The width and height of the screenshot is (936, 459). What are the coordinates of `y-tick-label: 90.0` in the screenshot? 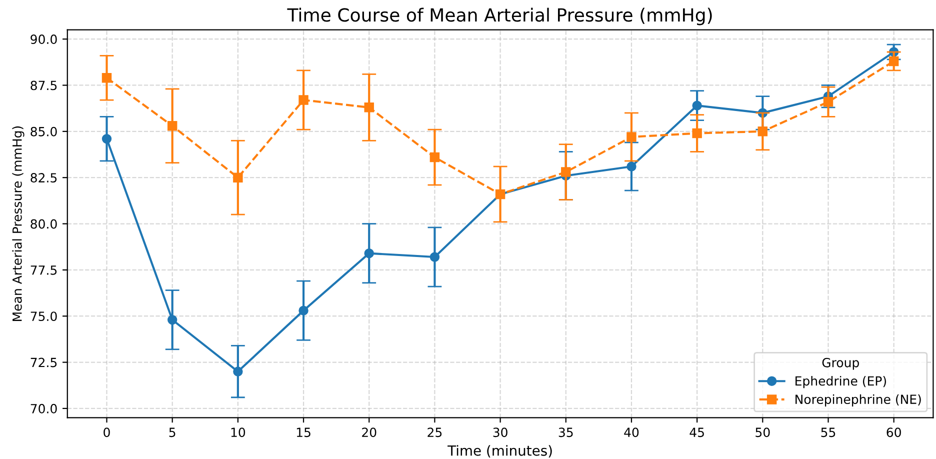 It's located at (43, 39).